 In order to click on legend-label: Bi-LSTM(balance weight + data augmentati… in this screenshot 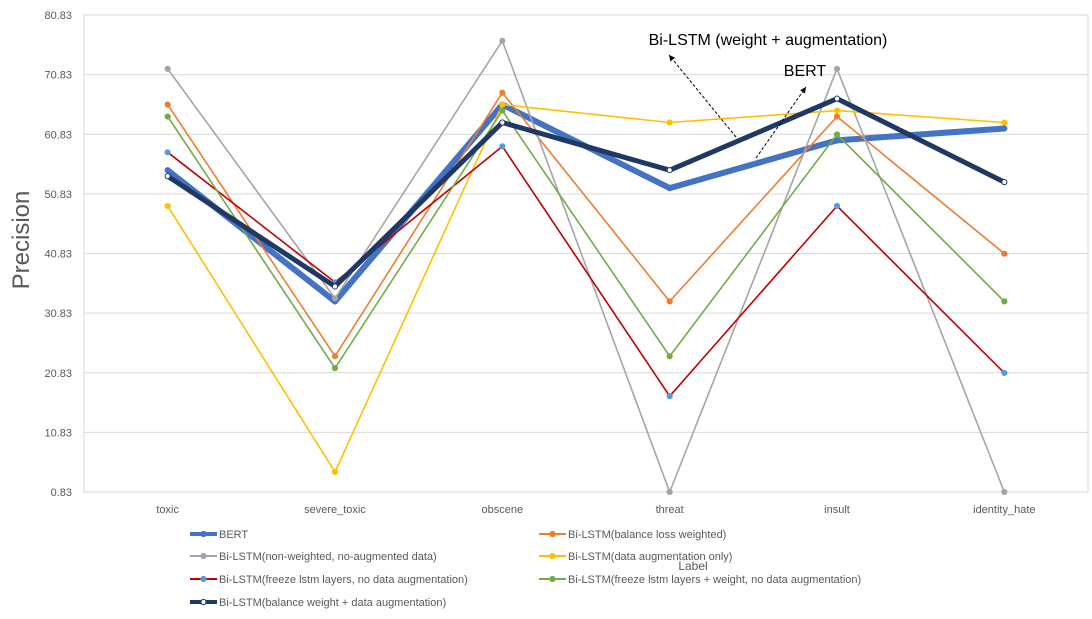, I will do `click(332, 603)`.